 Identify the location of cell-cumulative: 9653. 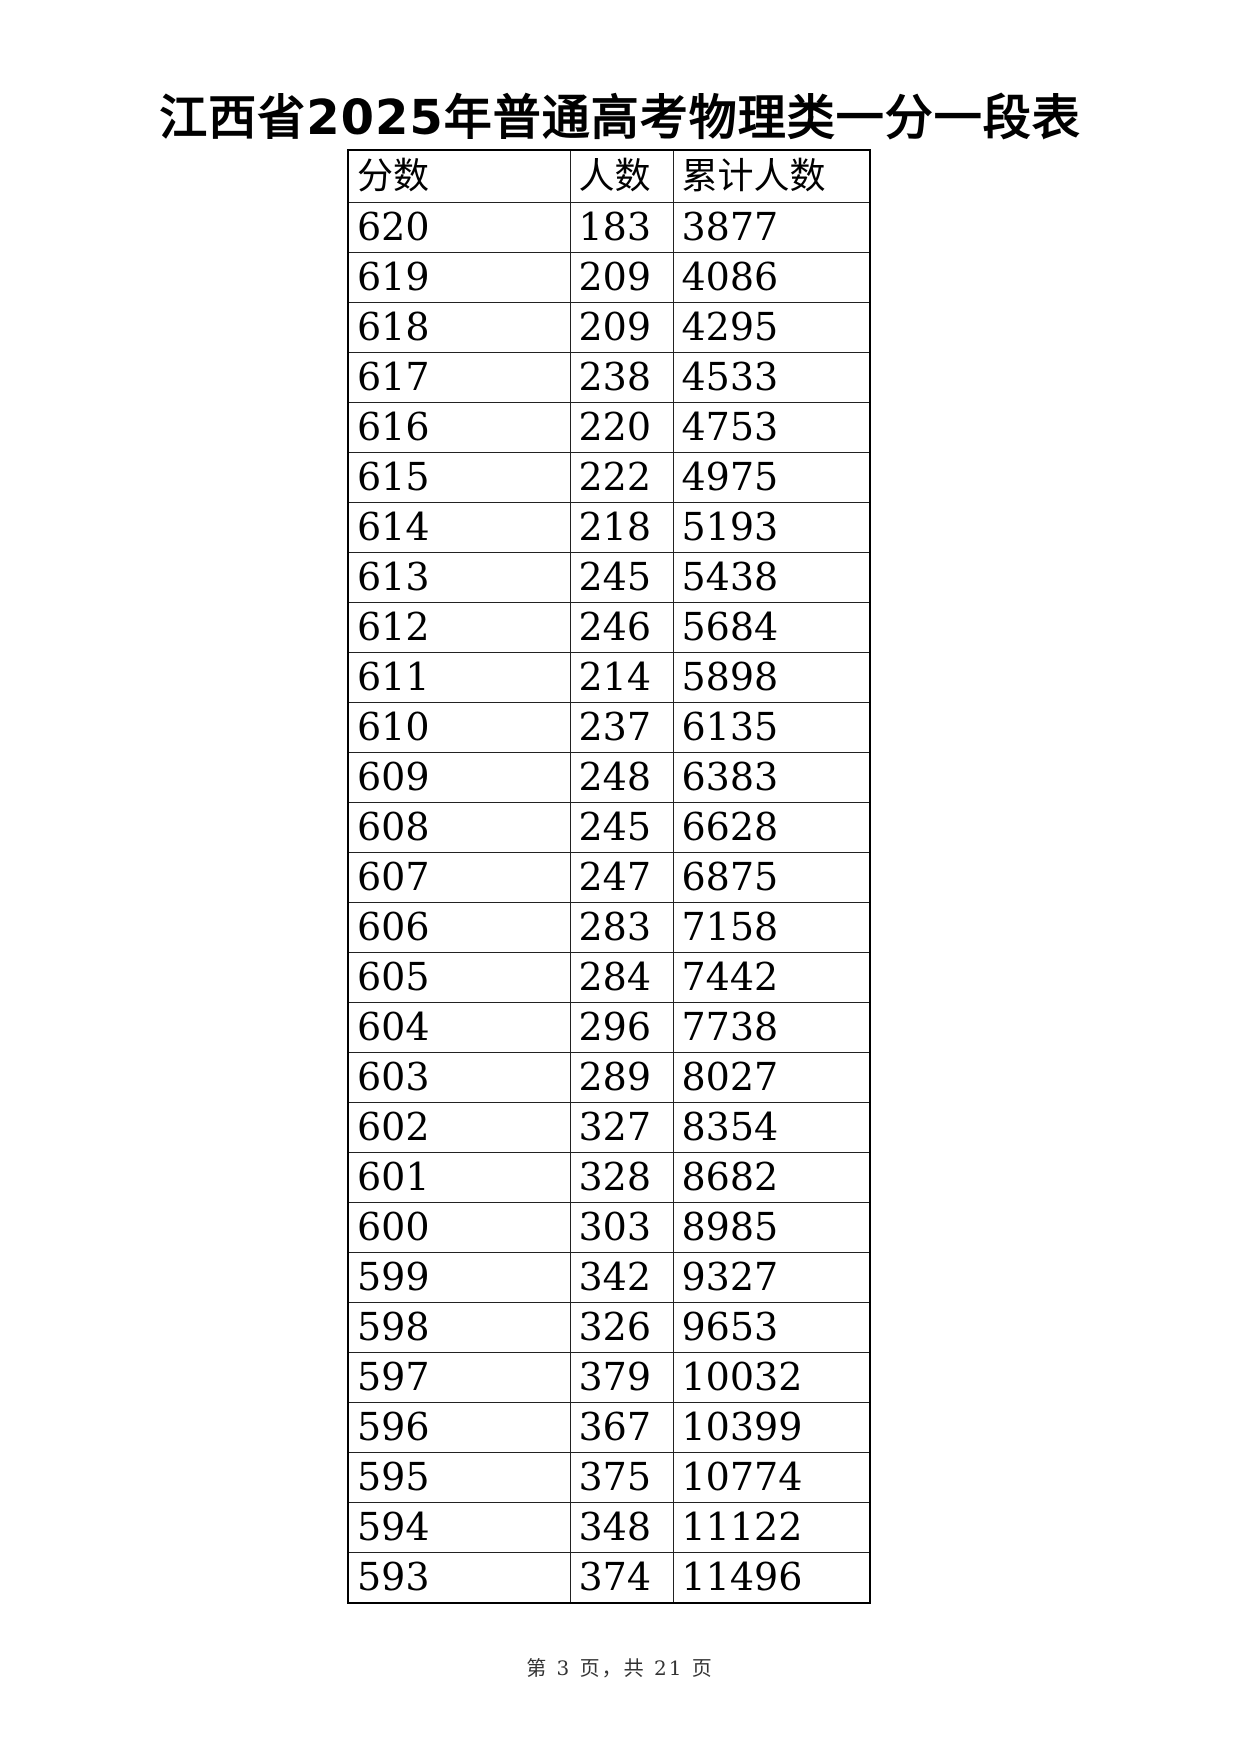
(771, 1327).